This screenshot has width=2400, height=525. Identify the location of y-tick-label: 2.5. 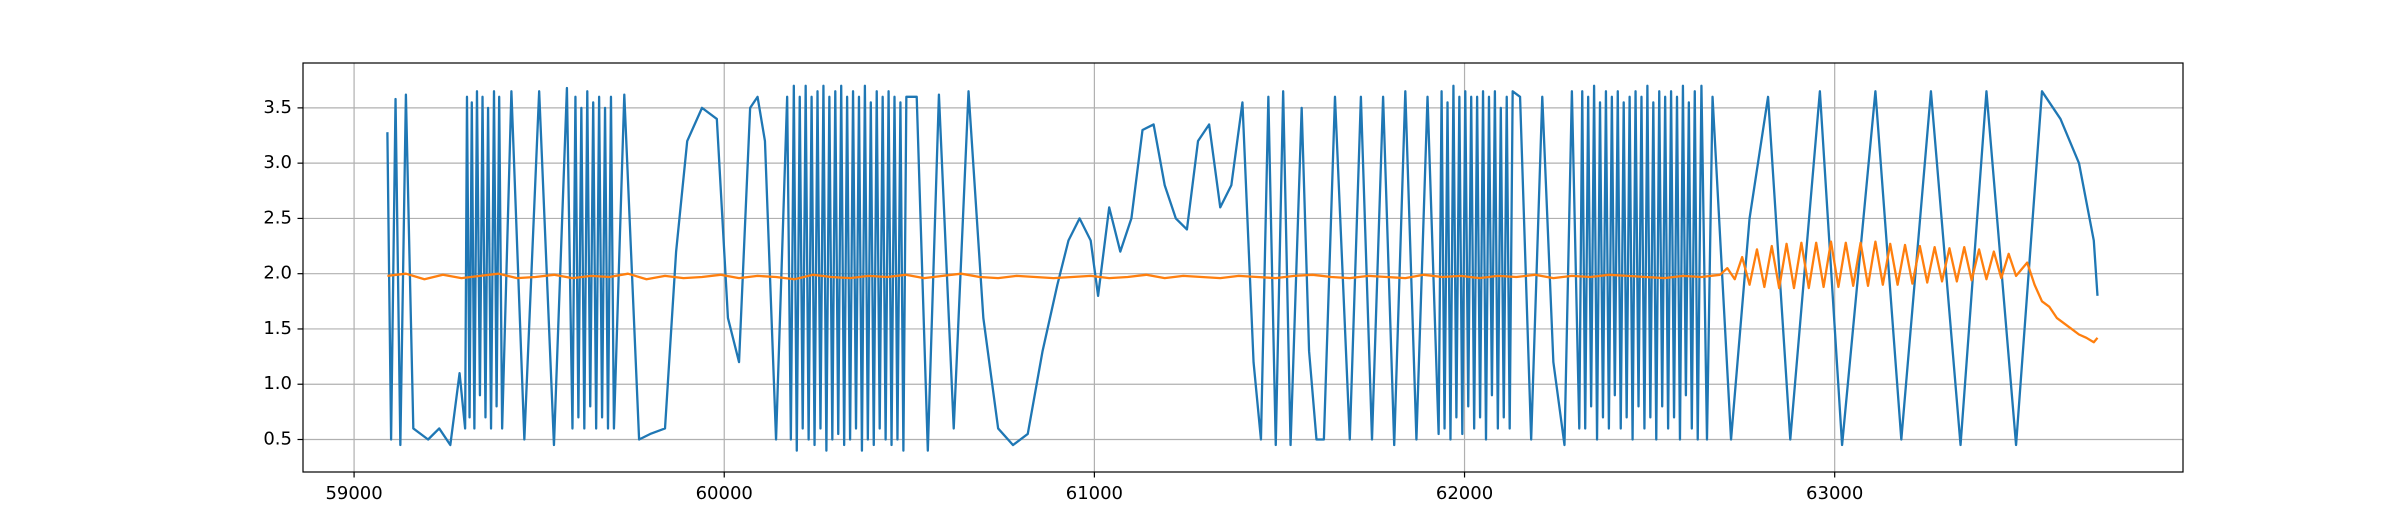
(277, 217).